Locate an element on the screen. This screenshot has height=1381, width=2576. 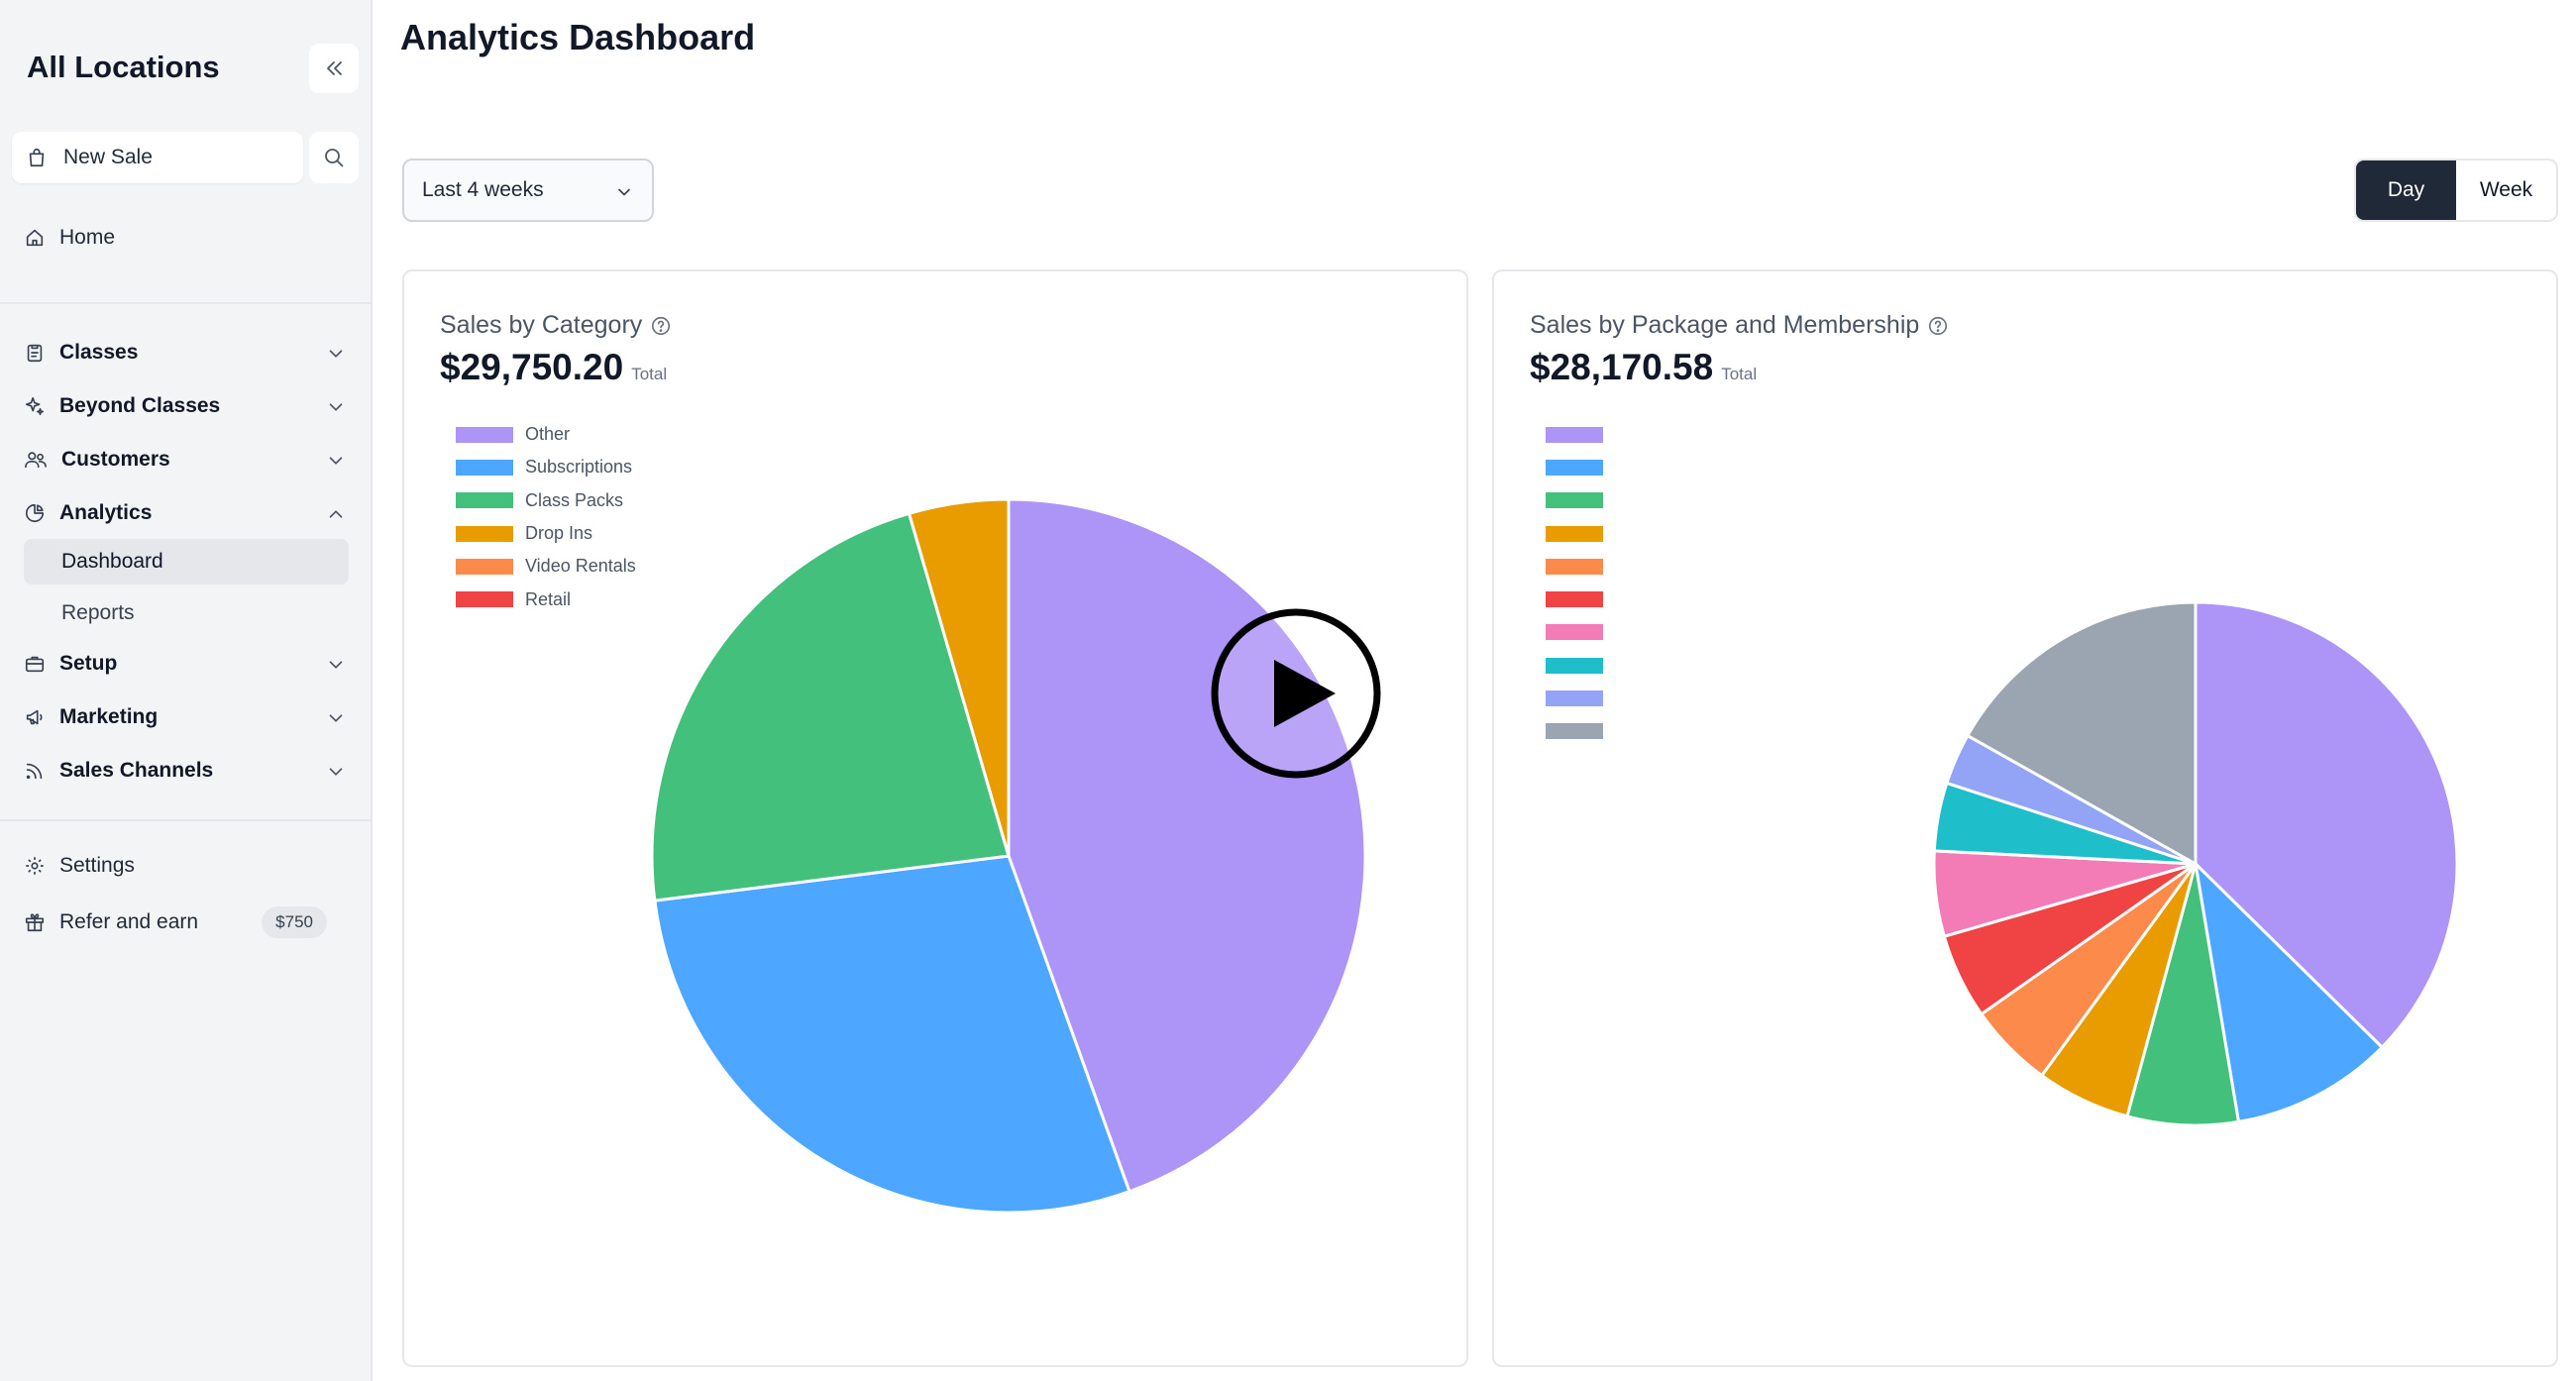
card-total: $29,750.20 Total is located at coordinates (553, 368).